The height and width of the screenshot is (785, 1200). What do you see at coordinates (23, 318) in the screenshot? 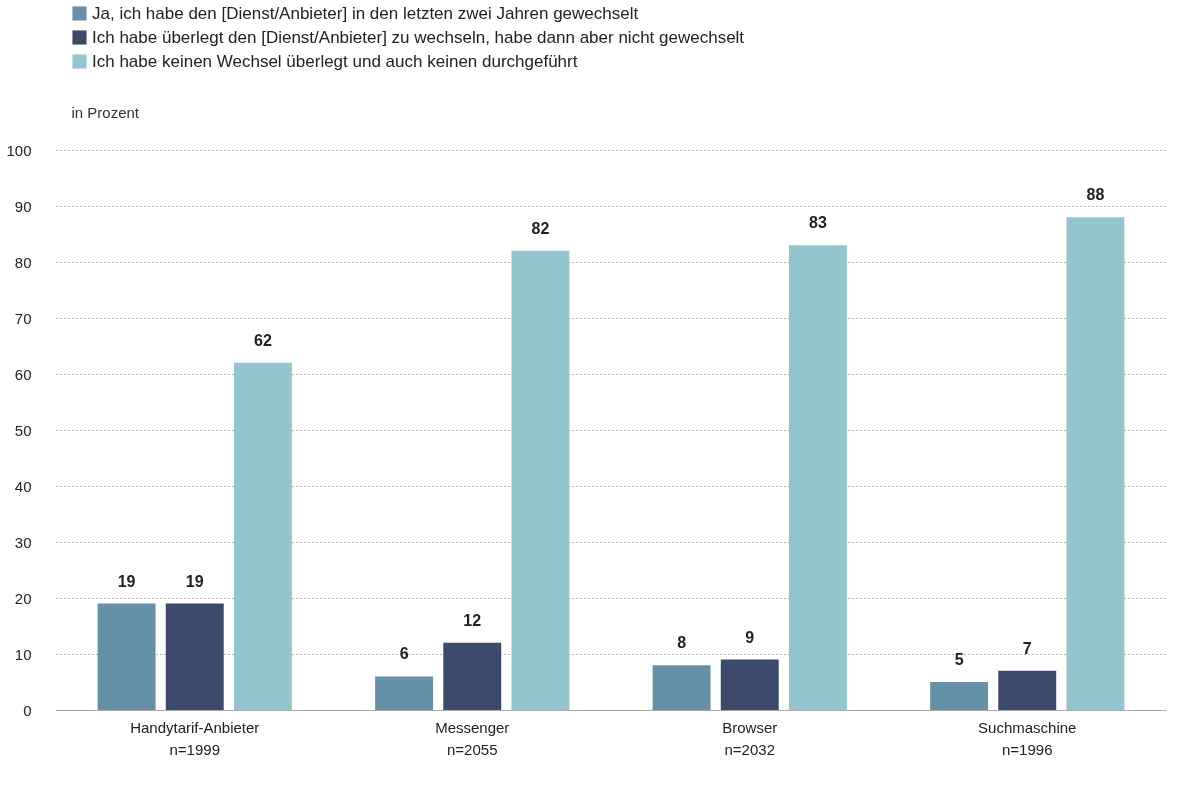
I see `y-tick-label: 70` at bounding box center [23, 318].